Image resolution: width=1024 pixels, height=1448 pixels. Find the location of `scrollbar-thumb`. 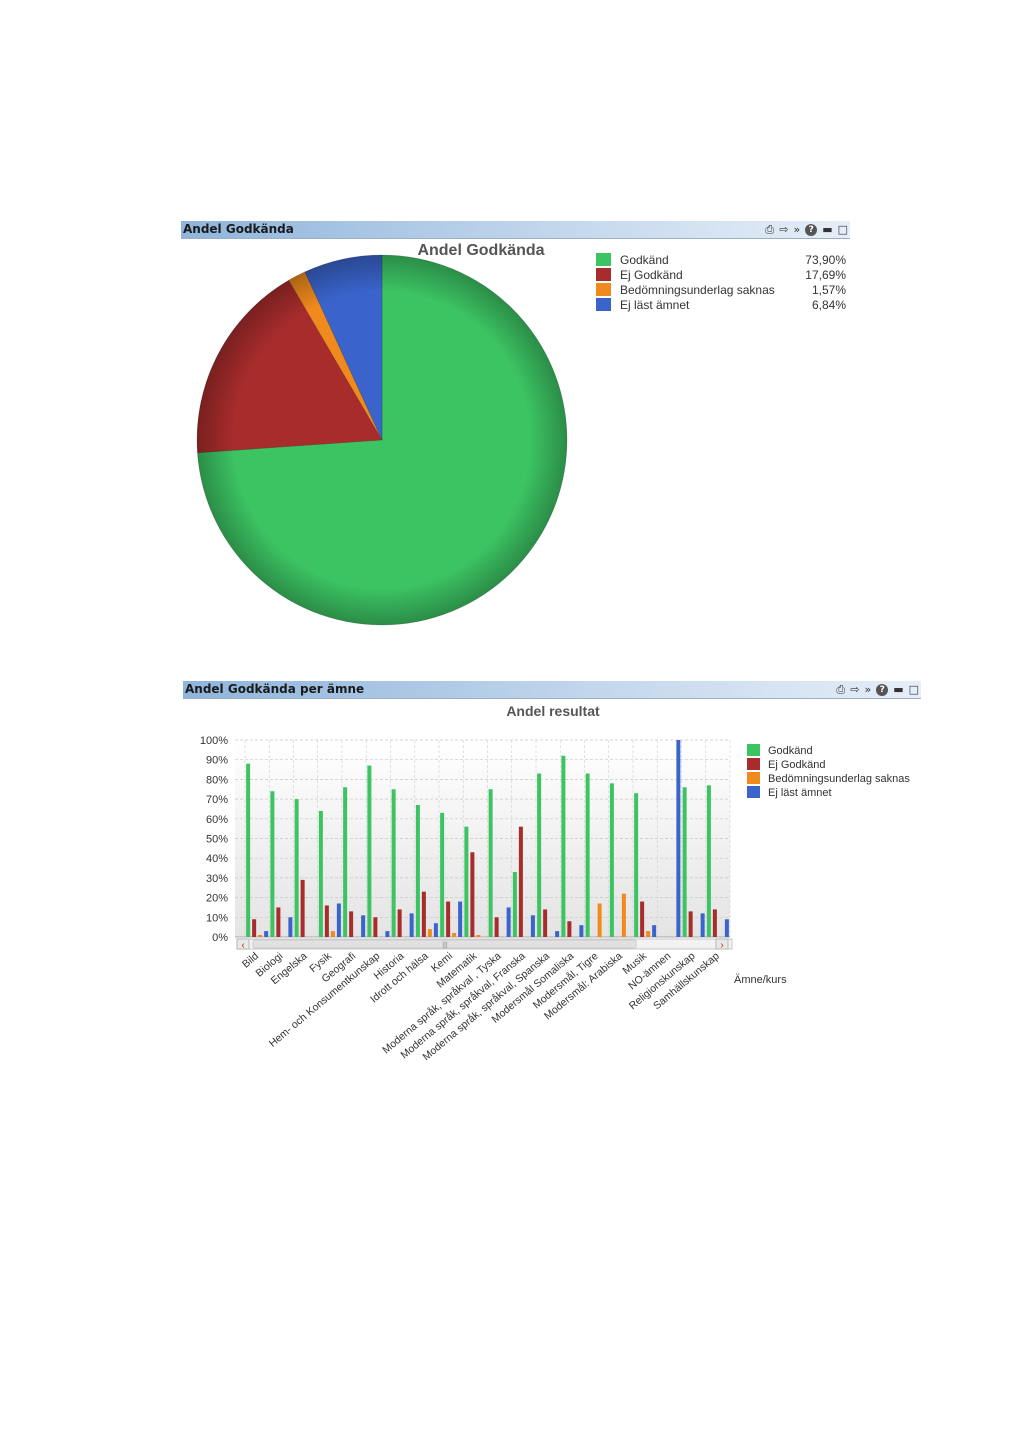

scrollbar-thumb is located at coordinates (444, 944).